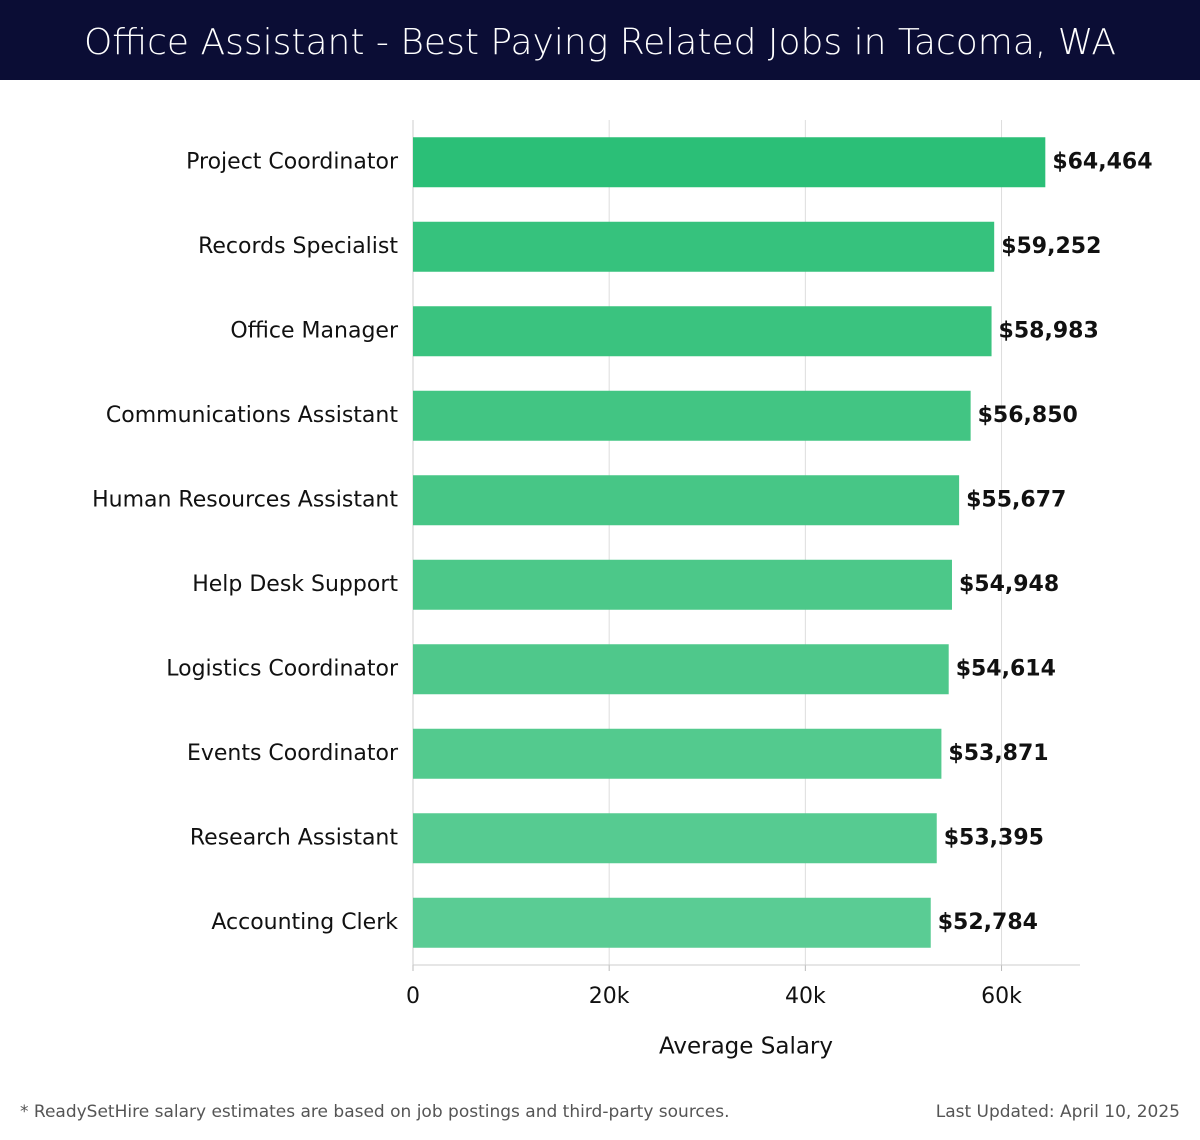 The width and height of the screenshot is (1200, 1140). I want to click on value-label: $56,850, so click(1028, 415).